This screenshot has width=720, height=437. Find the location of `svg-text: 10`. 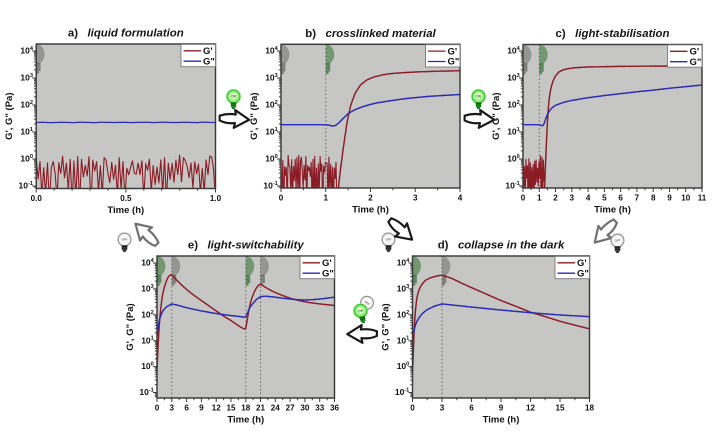

svg-text: 10 is located at coordinates (686, 198).